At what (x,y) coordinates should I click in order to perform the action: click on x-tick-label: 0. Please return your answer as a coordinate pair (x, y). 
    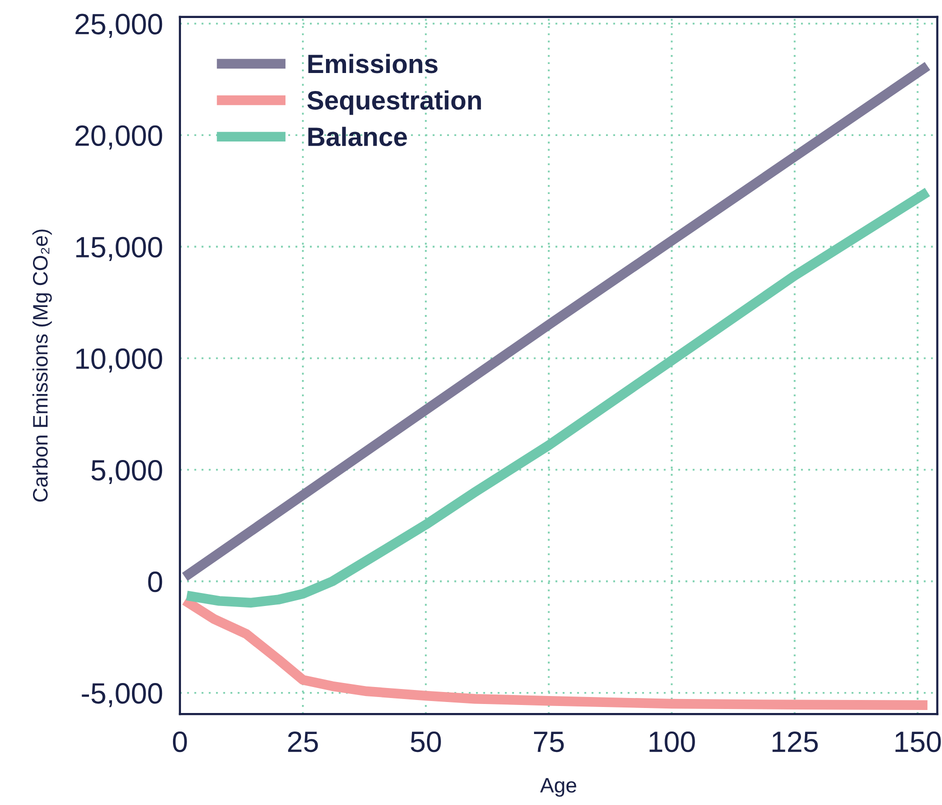
    Looking at the image, I should click on (179, 741).